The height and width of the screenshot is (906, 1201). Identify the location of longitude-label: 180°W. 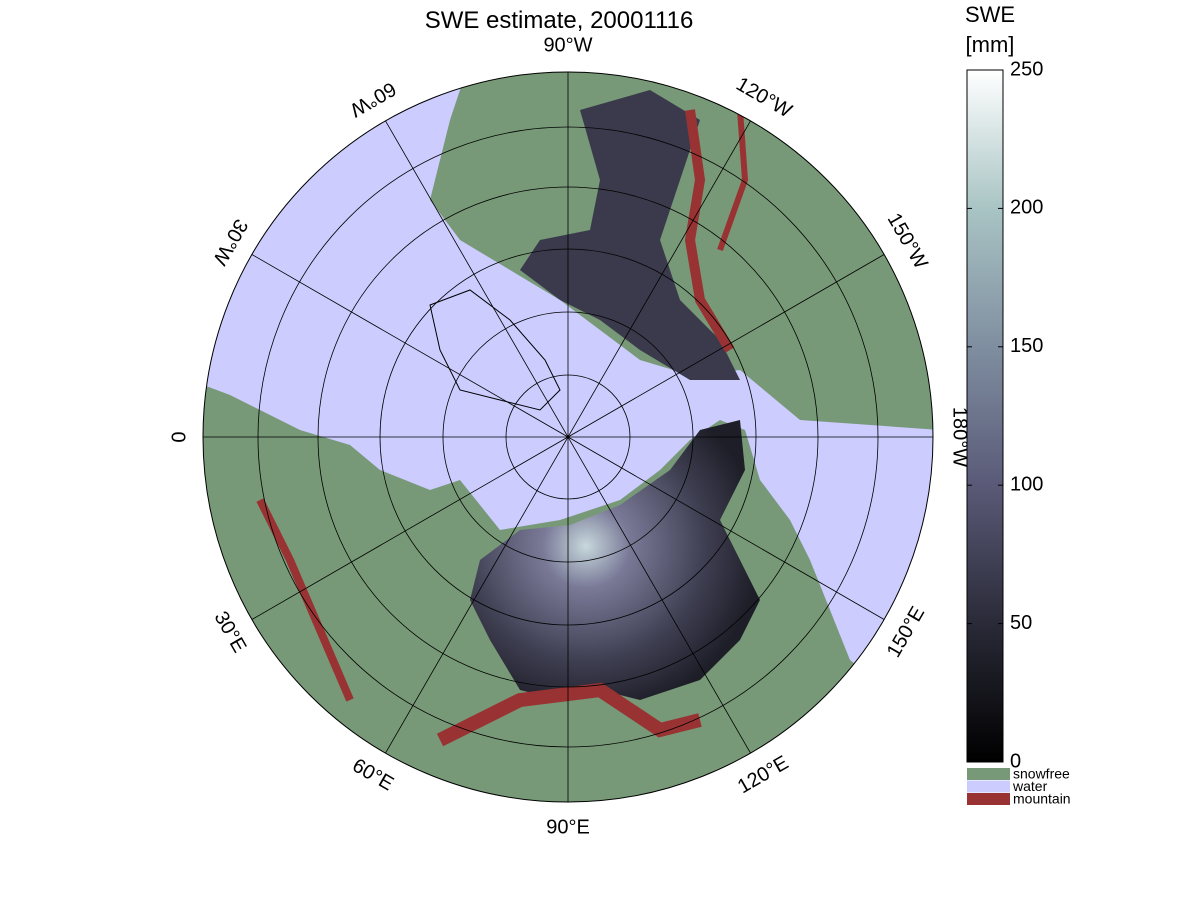
(960, 437).